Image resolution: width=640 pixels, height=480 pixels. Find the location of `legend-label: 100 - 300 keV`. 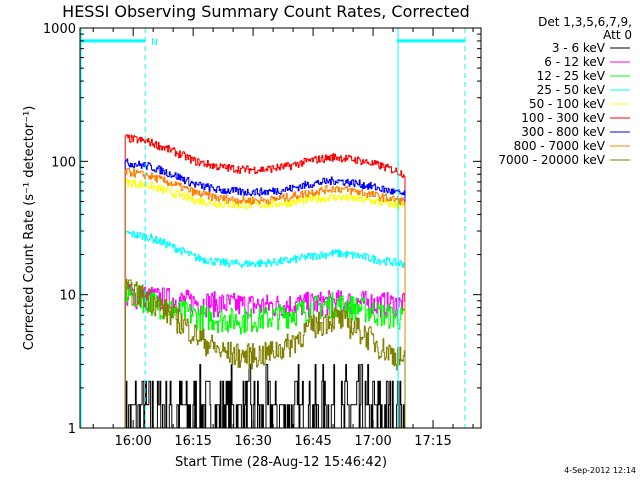

legend-label: 100 - 300 keV is located at coordinates (563, 118).